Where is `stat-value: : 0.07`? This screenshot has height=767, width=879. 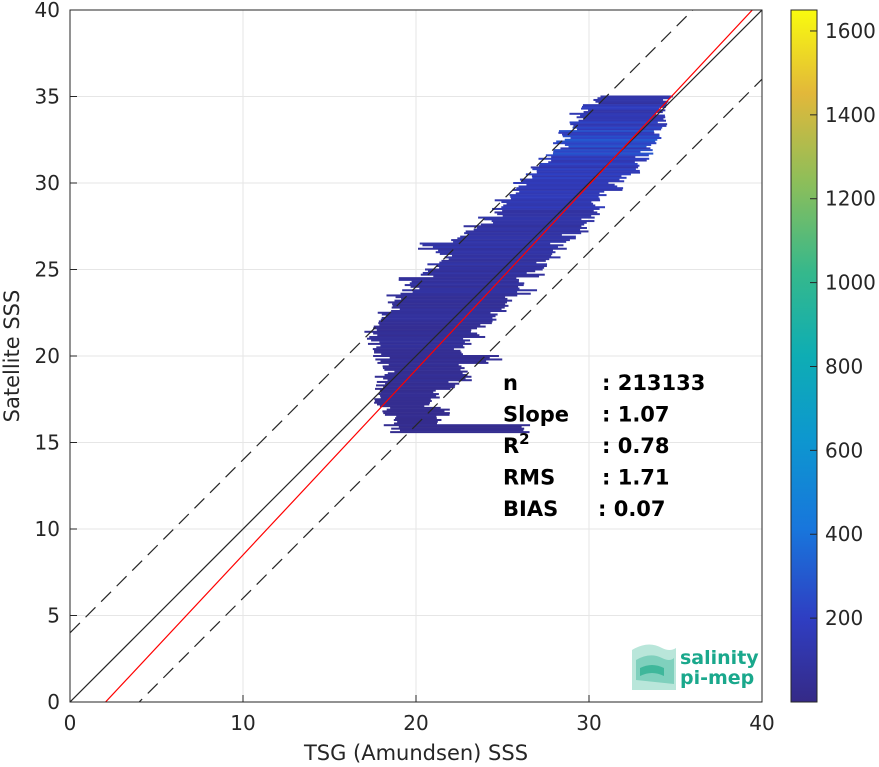
stat-value: : 0.07 is located at coordinates (632, 509).